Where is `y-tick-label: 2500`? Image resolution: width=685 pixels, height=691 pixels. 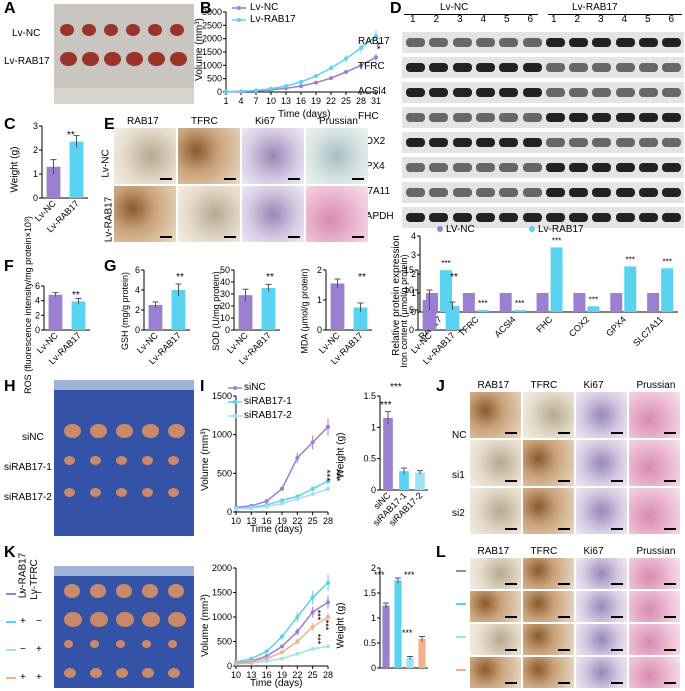
y-tick-label: 2500 is located at coordinates (212, 25).